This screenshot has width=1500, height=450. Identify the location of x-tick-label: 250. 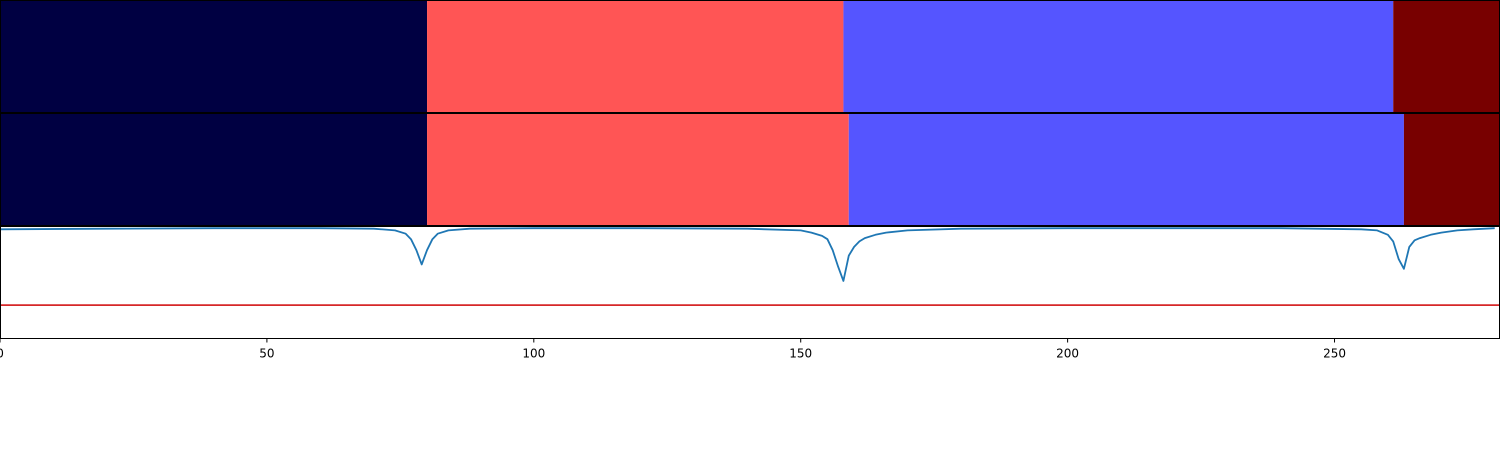
(1334, 354).